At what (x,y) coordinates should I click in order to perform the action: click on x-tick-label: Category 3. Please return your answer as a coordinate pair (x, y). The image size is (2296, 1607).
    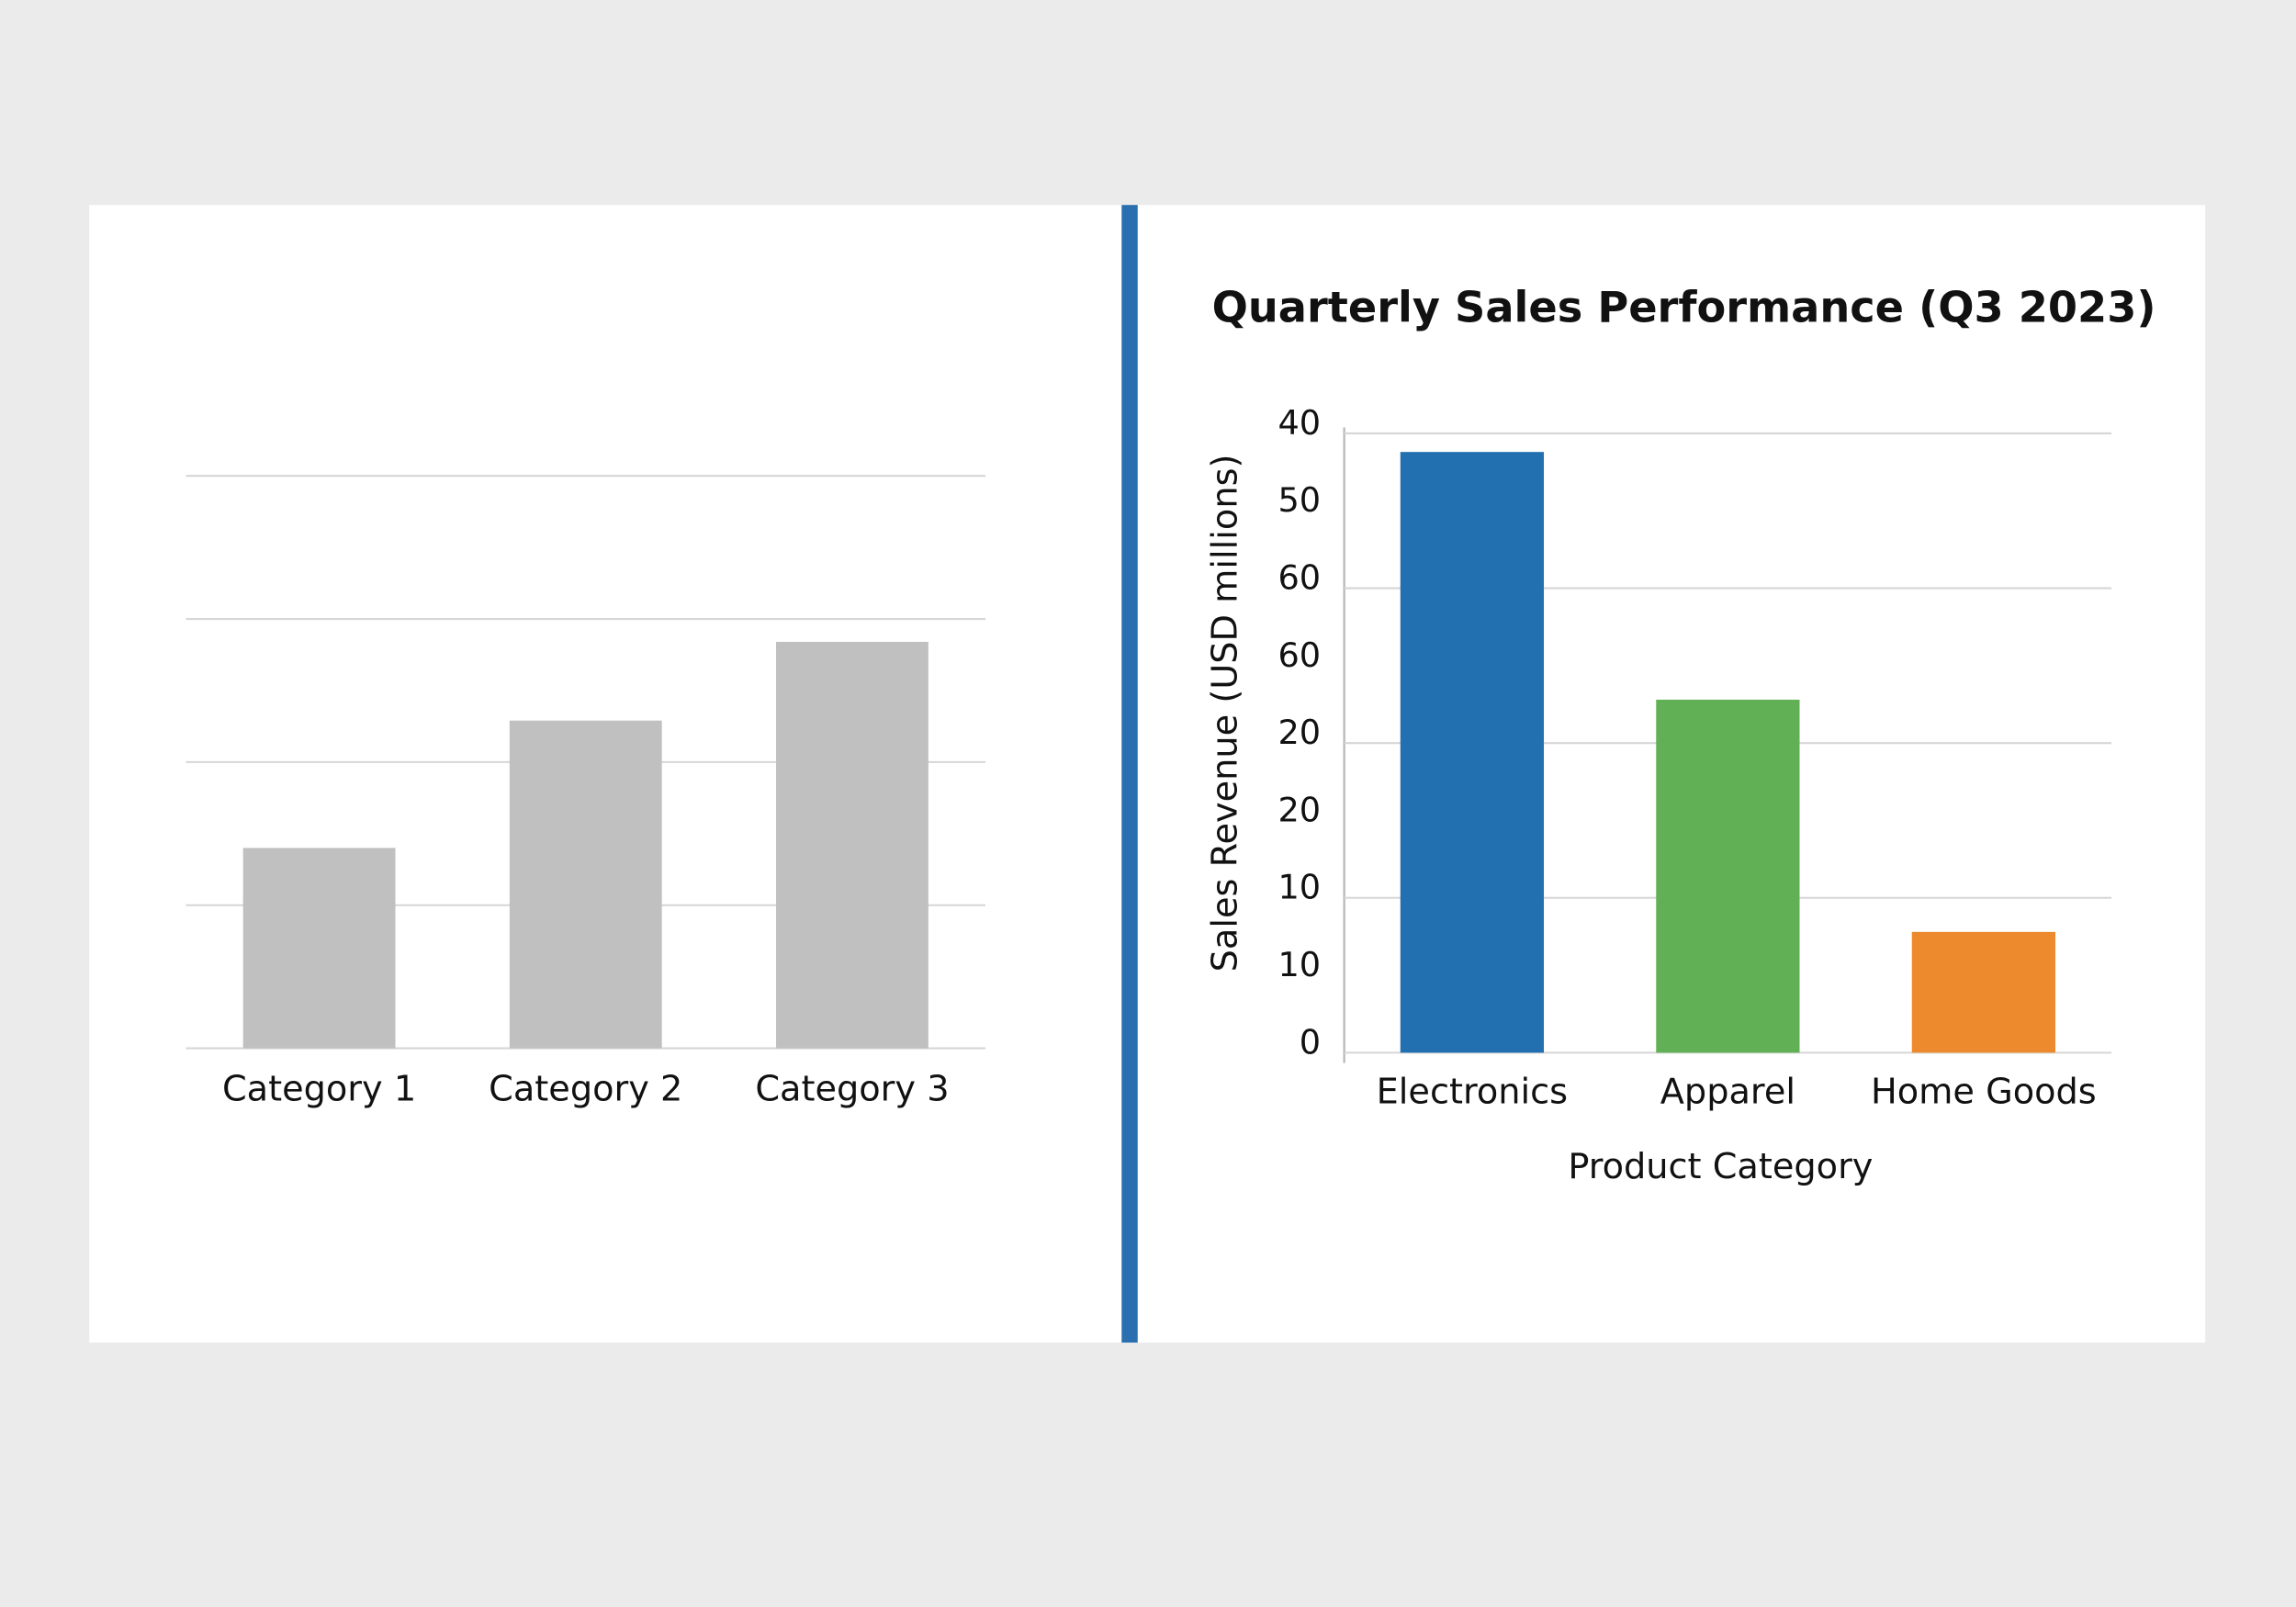
    Looking at the image, I should click on (852, 1088).